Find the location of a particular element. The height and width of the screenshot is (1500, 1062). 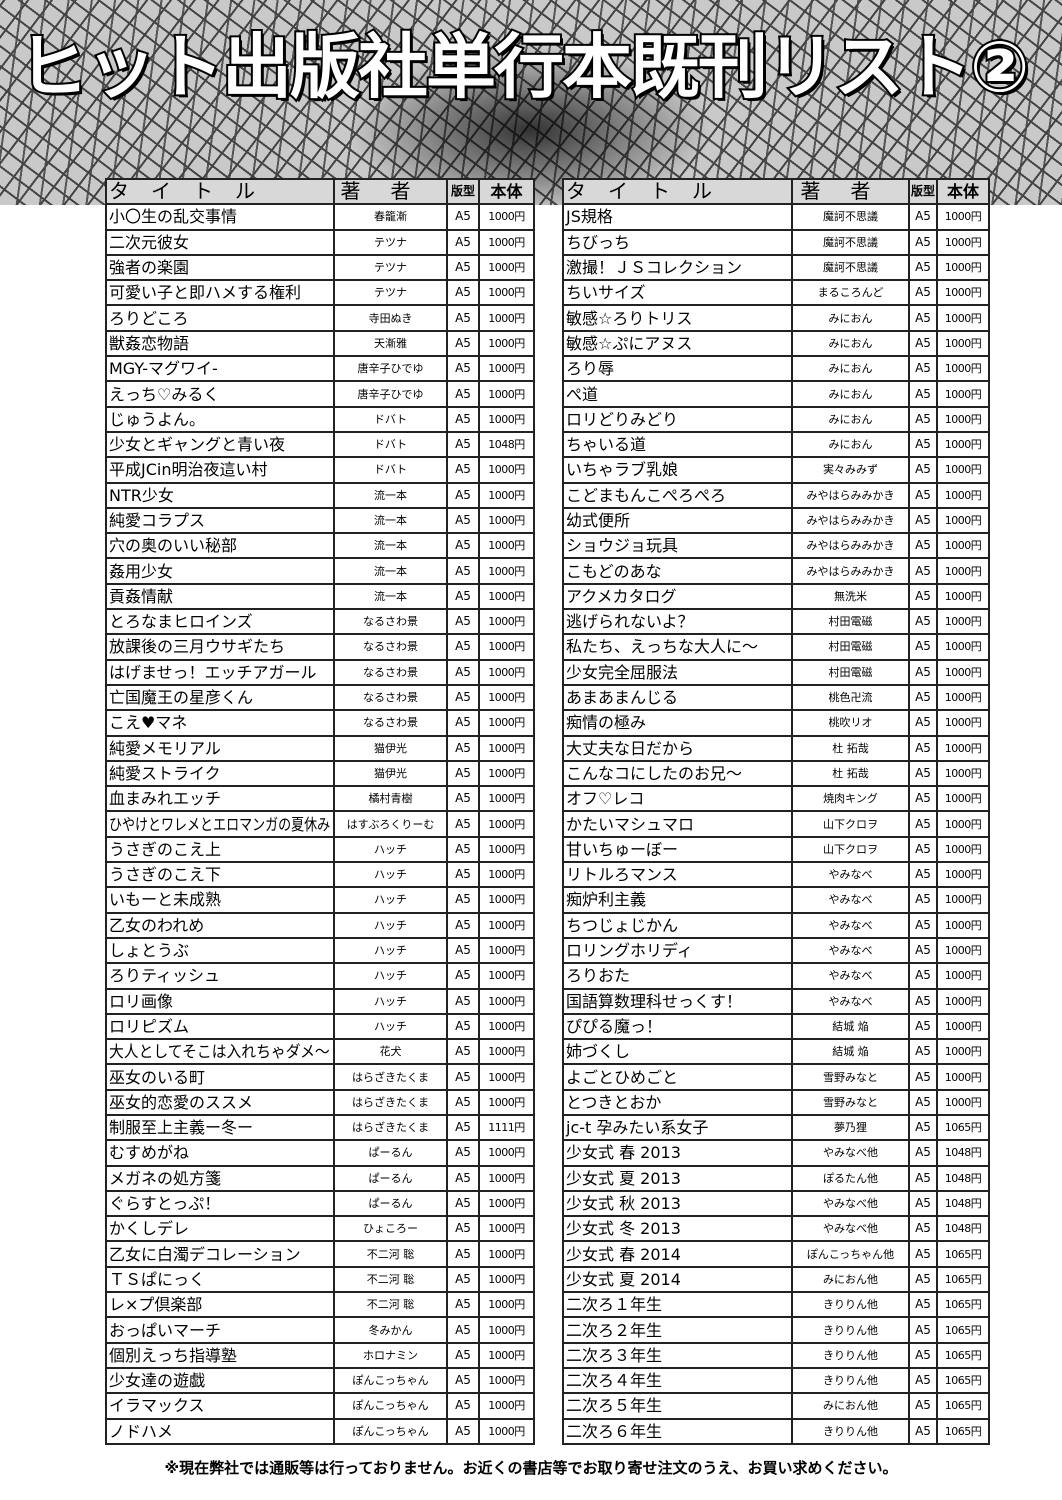

table-row: あまあまんじる 桃色卍流 A5 1000円 is located at coordinates (776, 697).